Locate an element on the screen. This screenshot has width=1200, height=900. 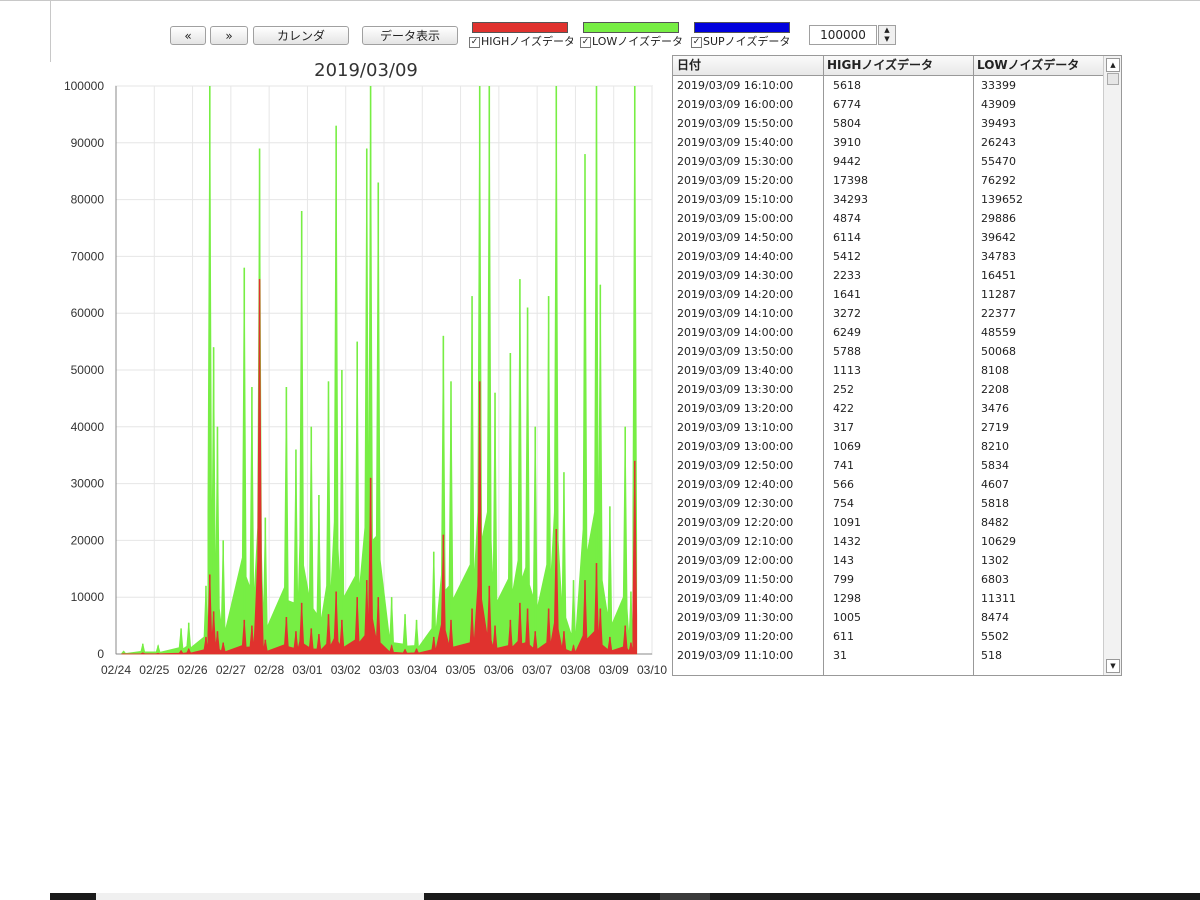
data-display-button: データ表示 is located at coordinates (410, 35).